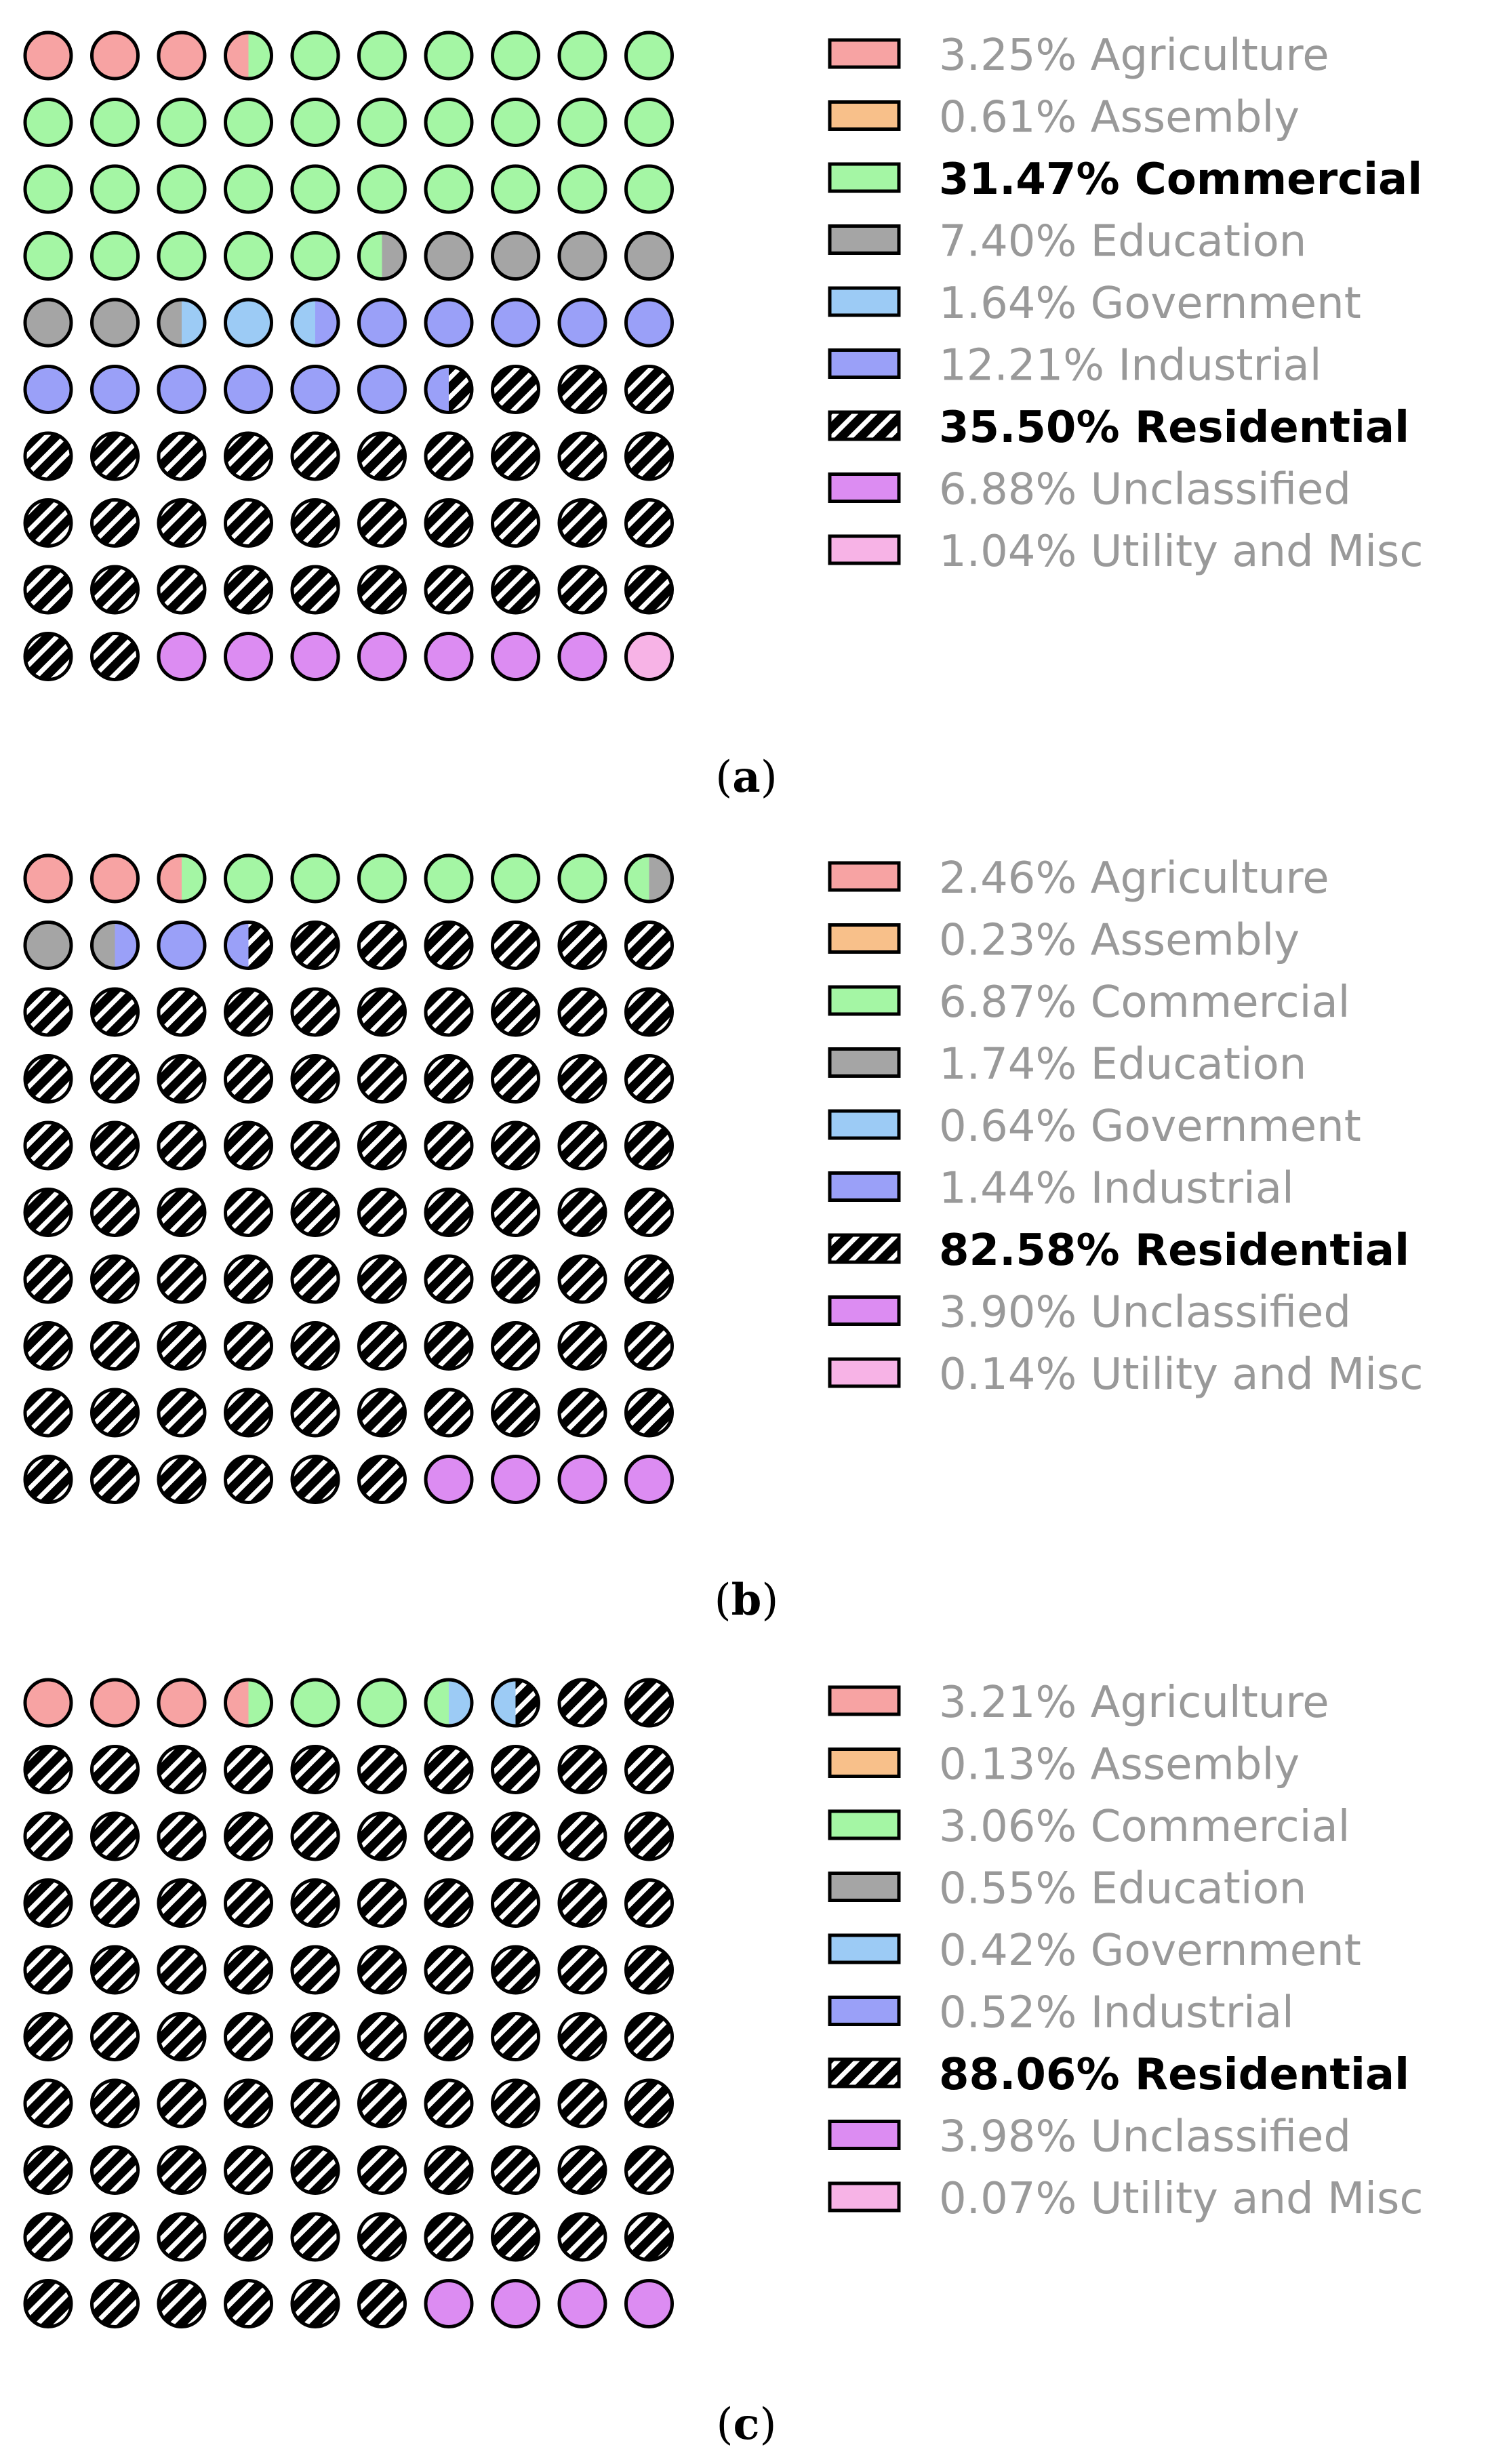 Image resolution: width=1488 pixels, height=2464 pixels. Describe the element at coordinates (1078, 878) in the screenshot. I see `legend-entry-agriculture: 2.46% Agriculture` at that location.